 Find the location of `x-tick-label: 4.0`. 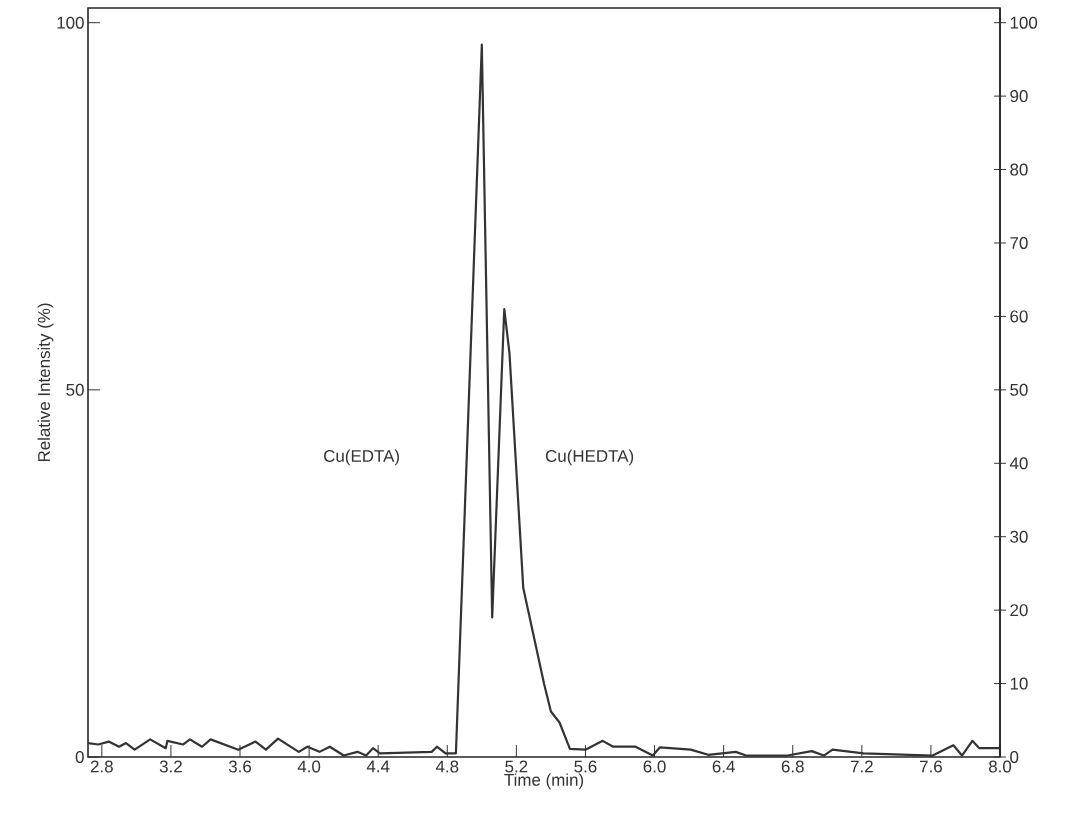

x-tick-label: 4.0 is located at coordinates (309, 766).